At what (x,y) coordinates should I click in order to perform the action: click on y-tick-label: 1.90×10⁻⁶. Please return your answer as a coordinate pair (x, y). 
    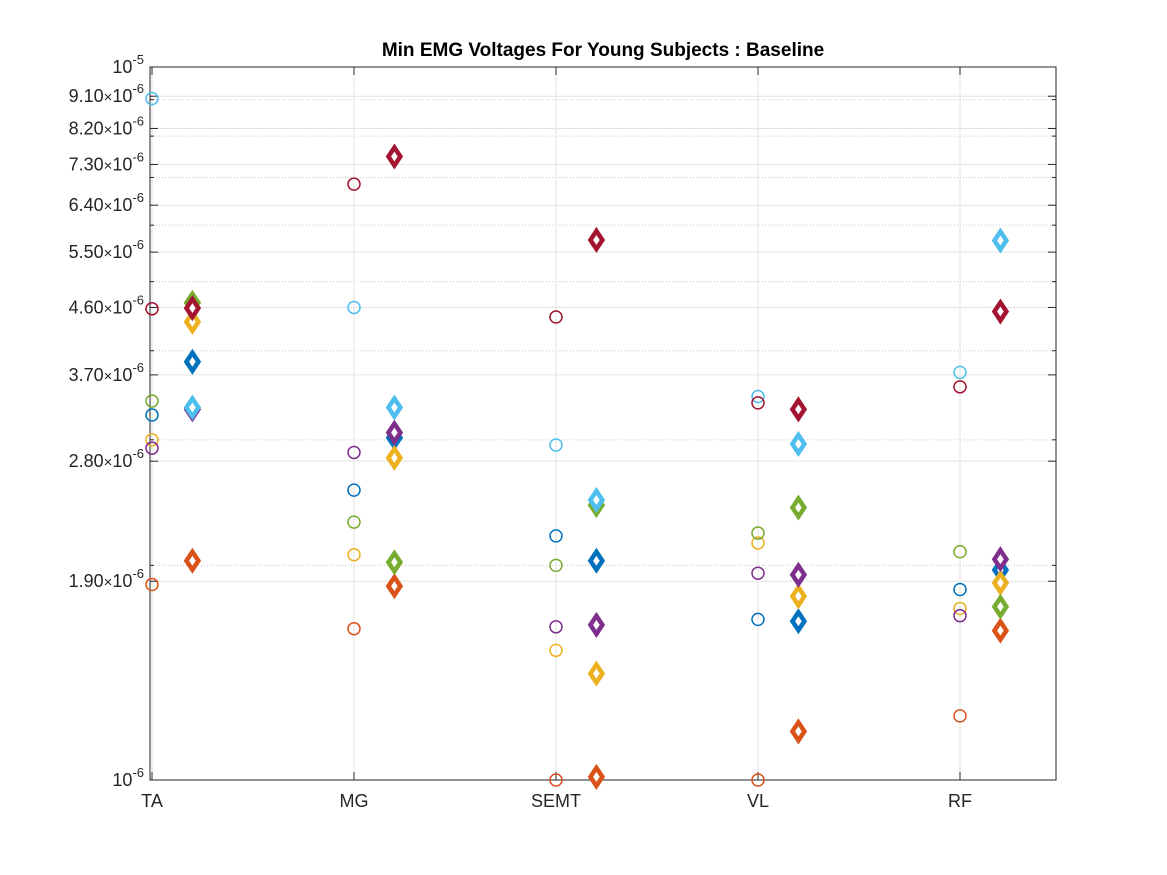
    Looking at the image, I should click on (106, 578).